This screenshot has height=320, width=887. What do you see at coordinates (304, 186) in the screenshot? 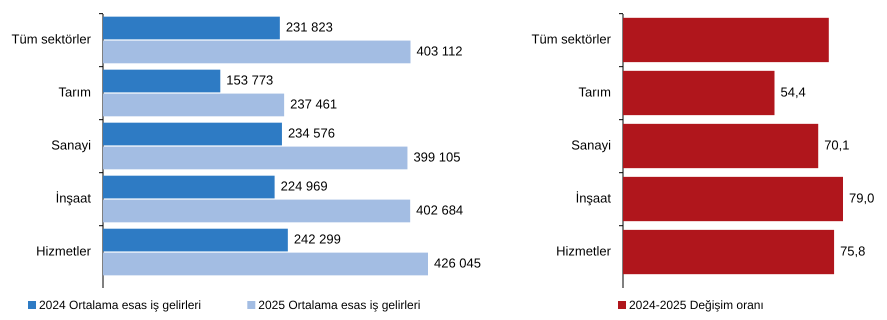
I see `data-label: 224 969` at bounding box center [304, 186].